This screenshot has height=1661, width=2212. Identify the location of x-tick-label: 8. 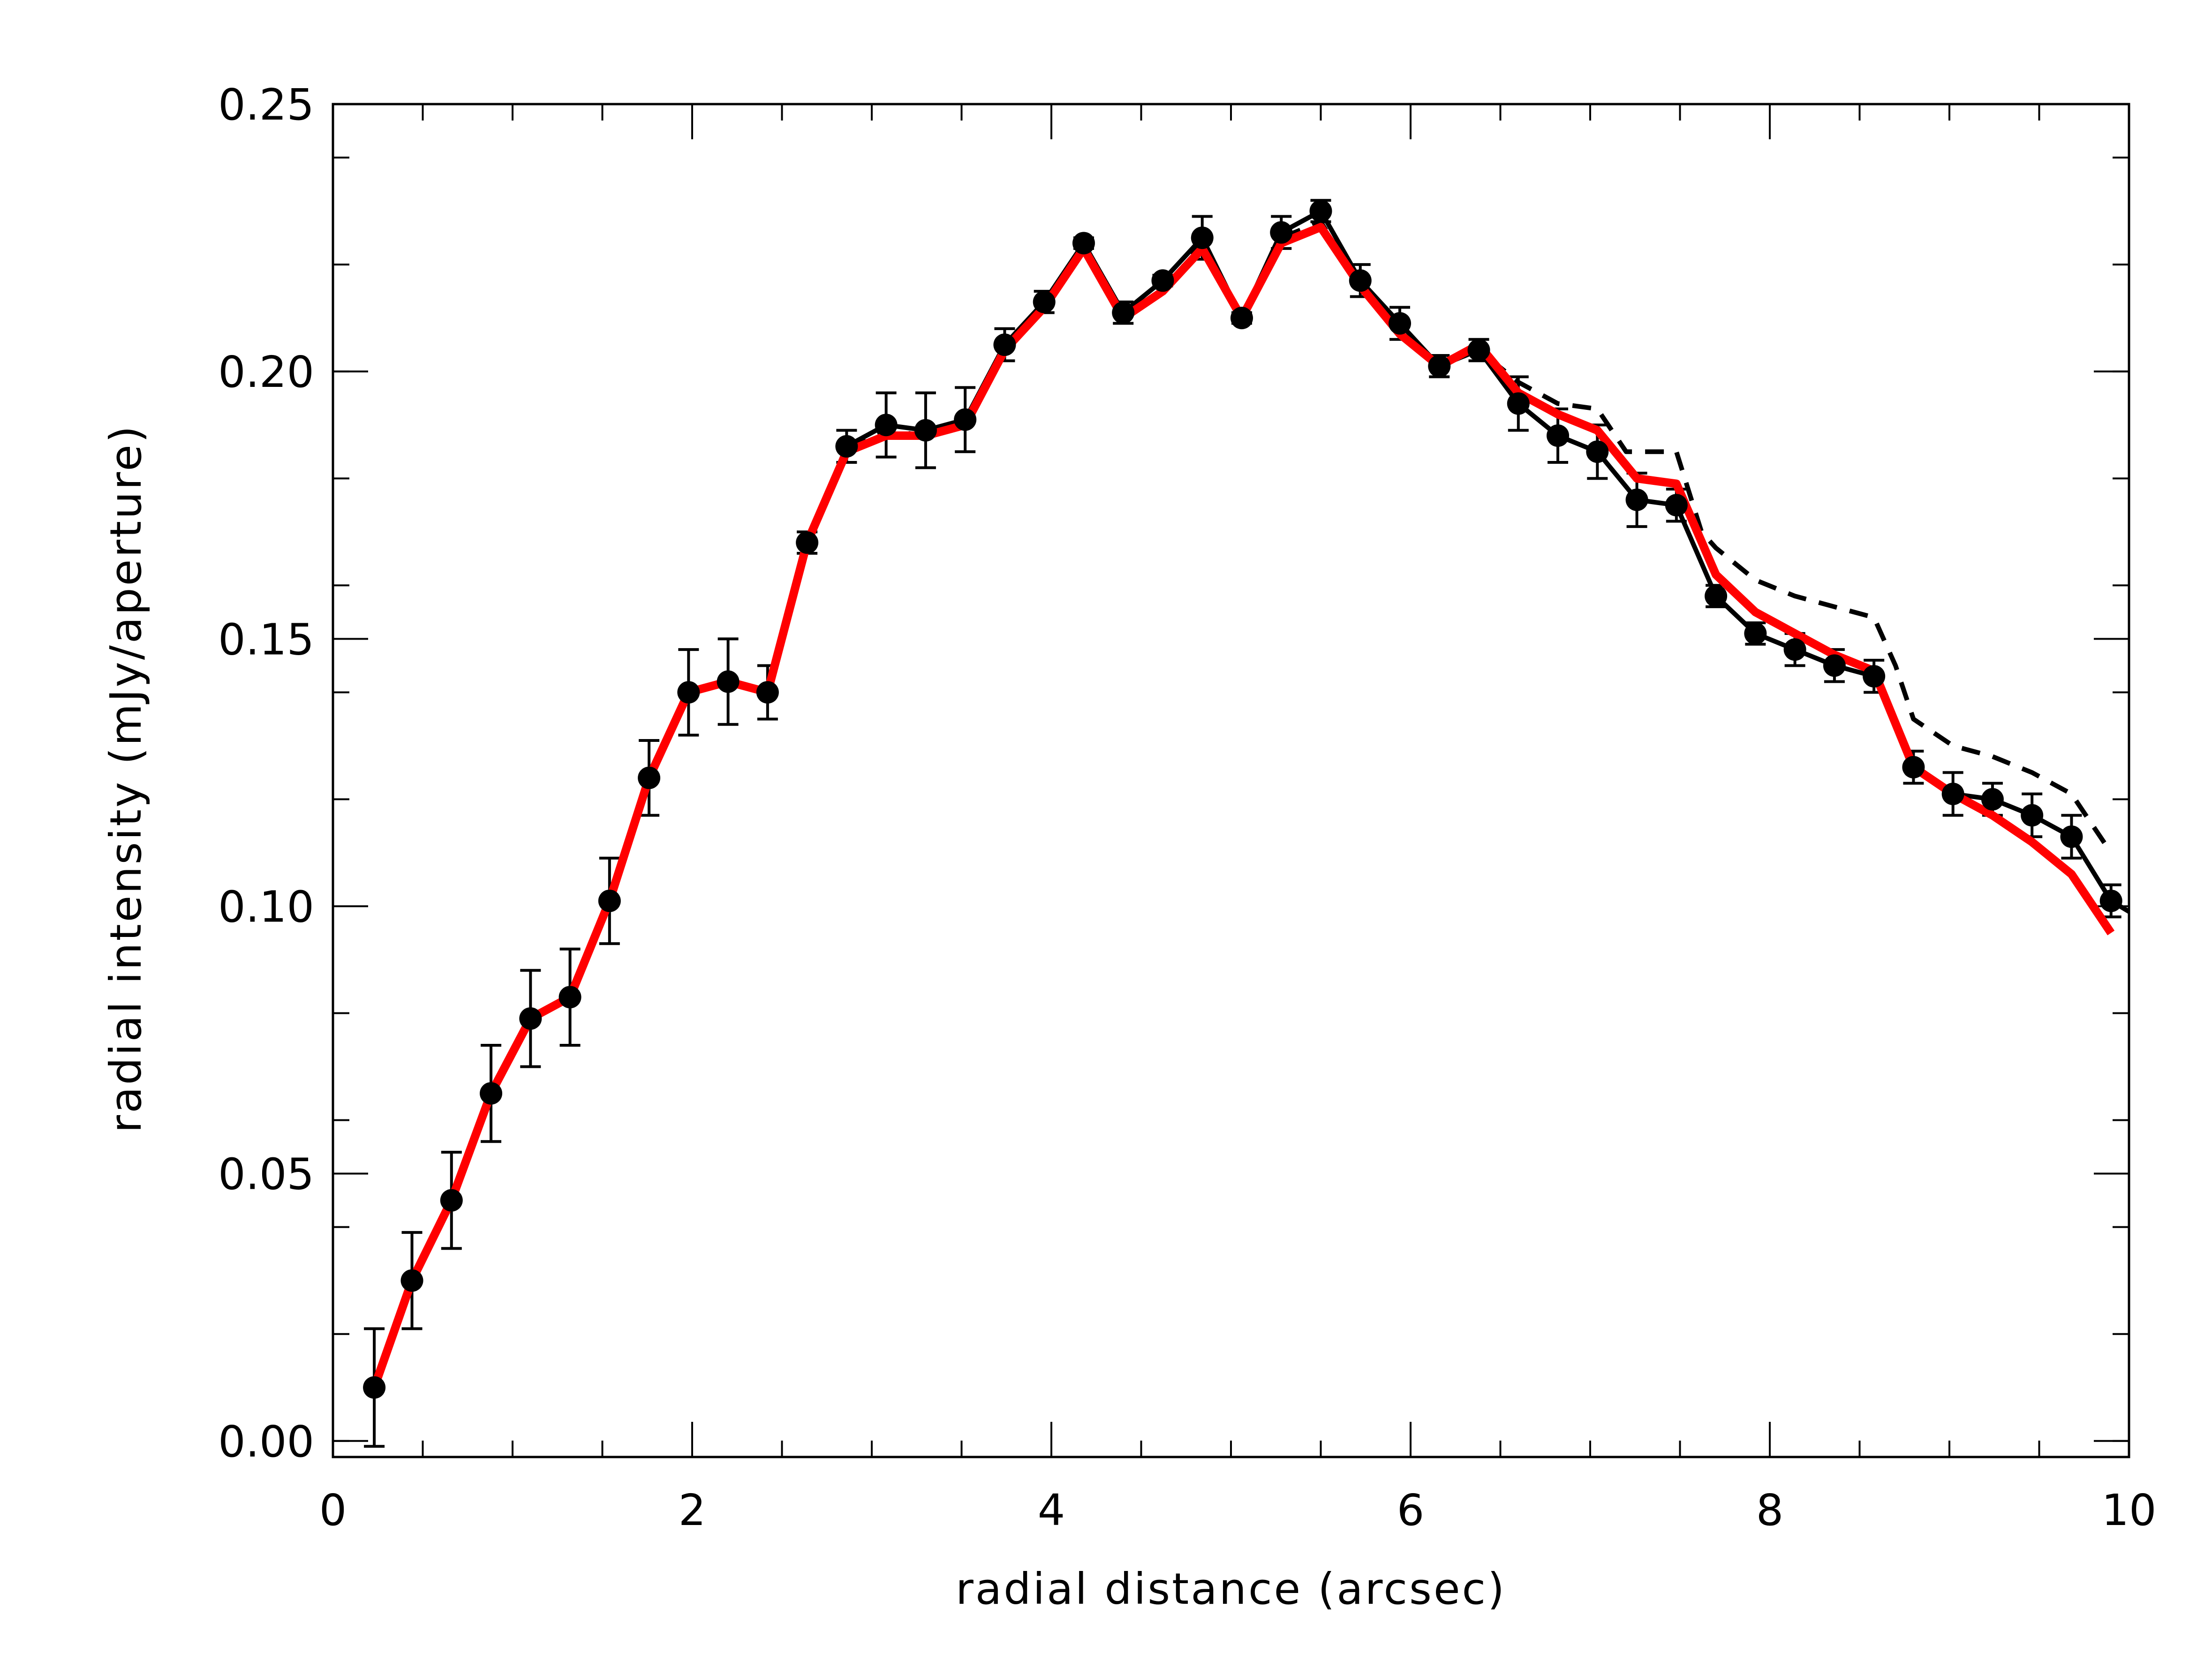
(1770, 1510).